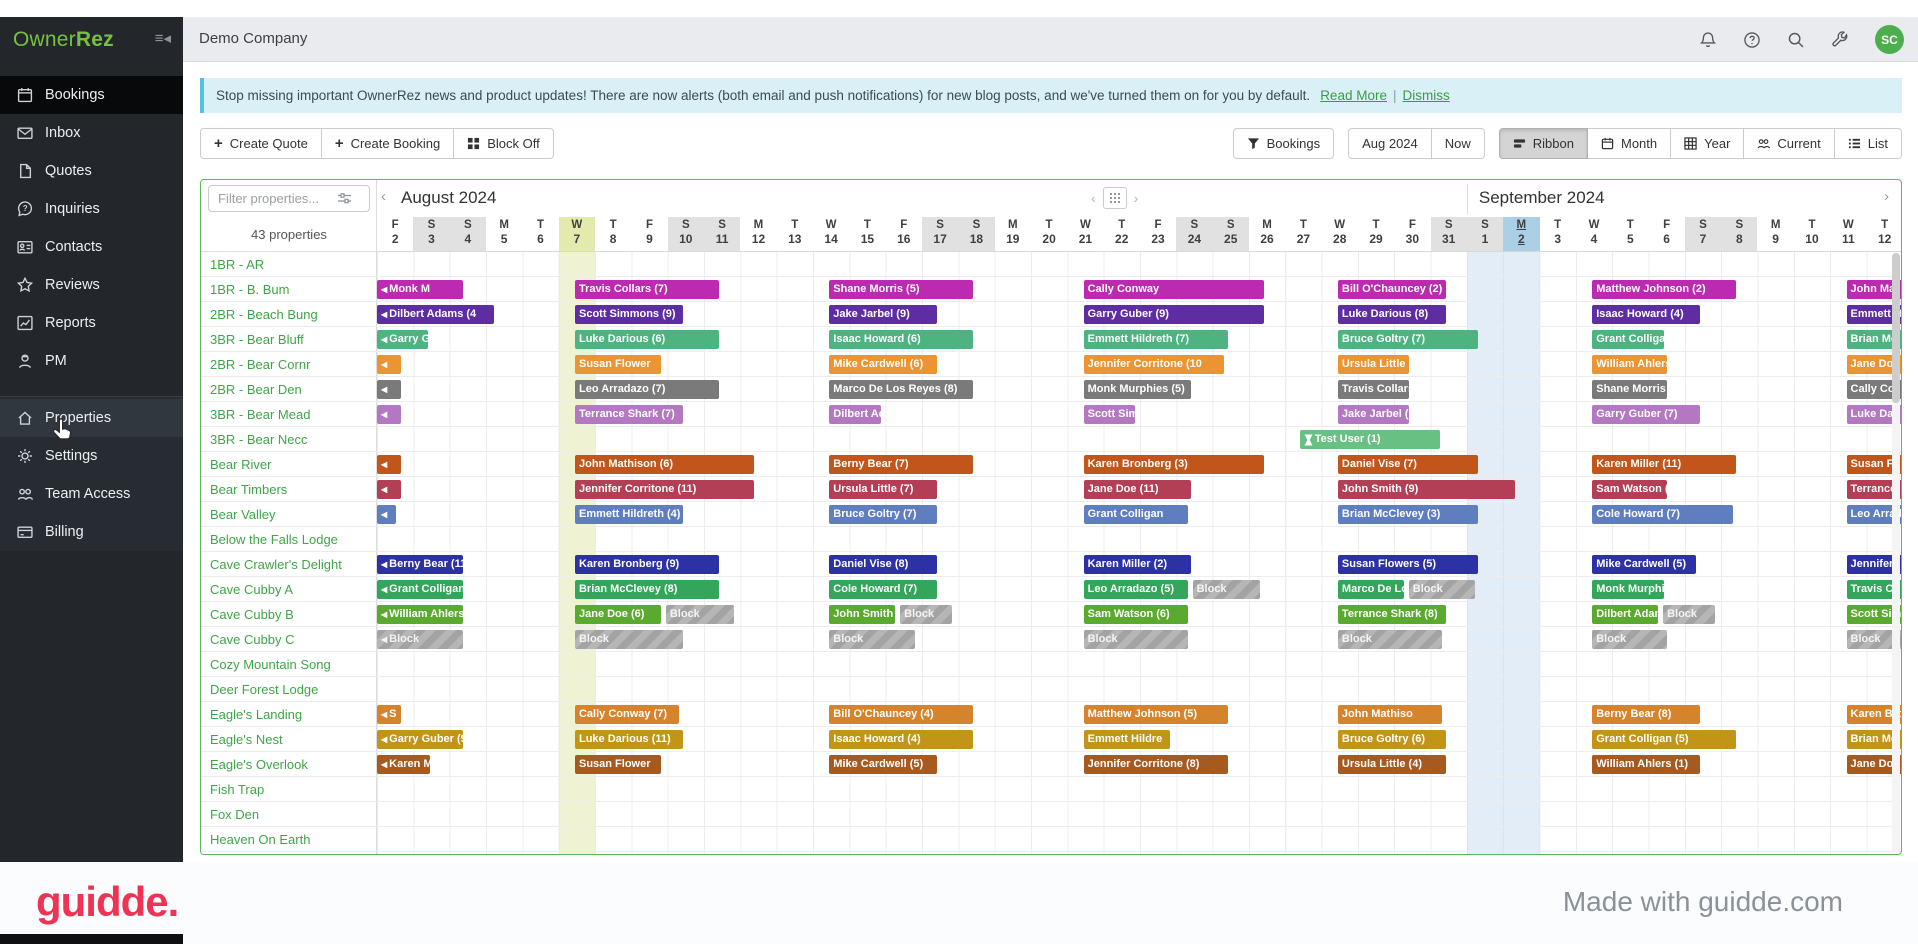  What do you see at coordinates (647, 389) in the screenshot?
I see `booking-bar: Leo Arradazo (7)` at bounding box center [647, 389].